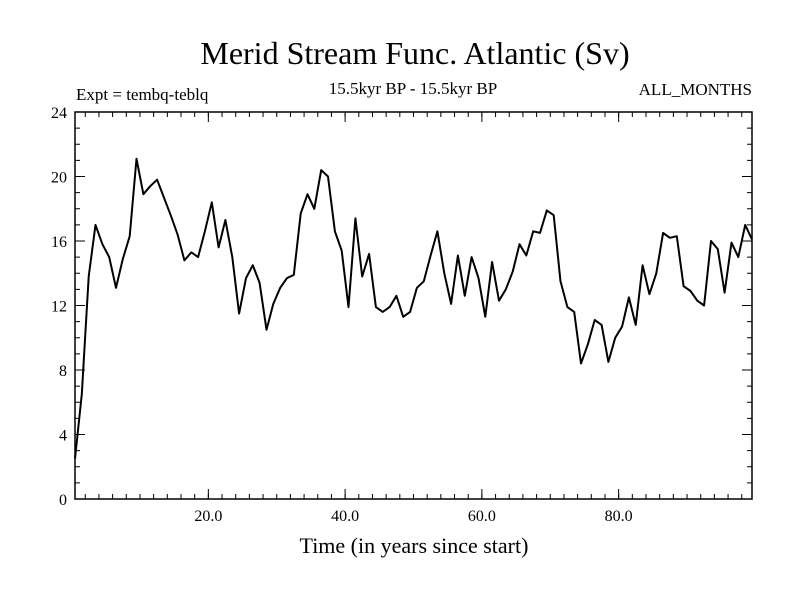 This screenshot has width=800, height=600. I want to click on chart-subtitle-left: Expt = tembq-teblq, so click(142, 94).